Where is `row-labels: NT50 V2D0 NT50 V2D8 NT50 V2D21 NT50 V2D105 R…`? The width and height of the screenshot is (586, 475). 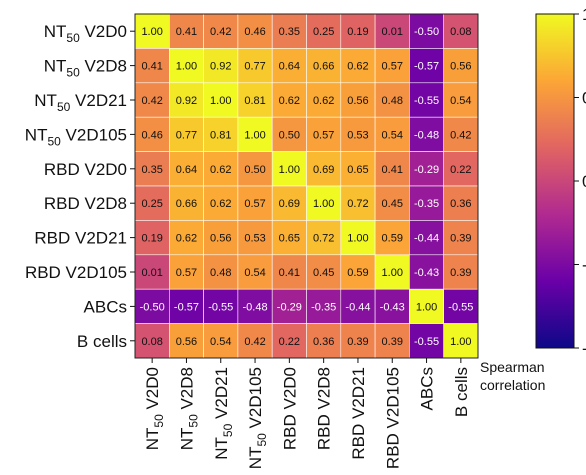 row-labels: NT50 V2D0 NT50 V2D8 NT50 V2D21 NT50 V2D105 R… is located at coordinates (80, 186).